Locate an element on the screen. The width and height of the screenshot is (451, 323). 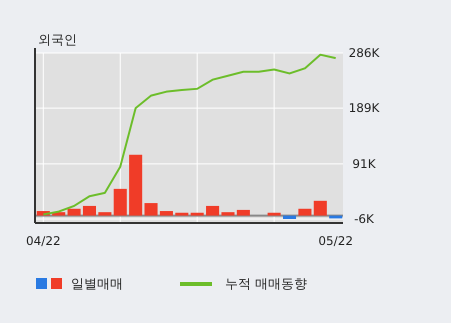
chart-title: 외국인 is located at coordinates (57, 40).